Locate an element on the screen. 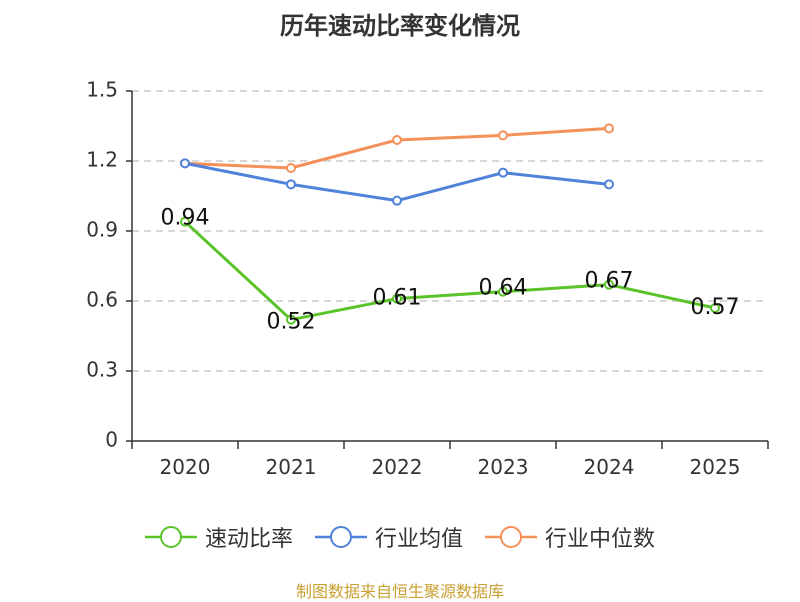 This screenshot has height=602, width=800. legend: 速动比率 行业均值 行业中位数 is located at coordinates (400, 537).